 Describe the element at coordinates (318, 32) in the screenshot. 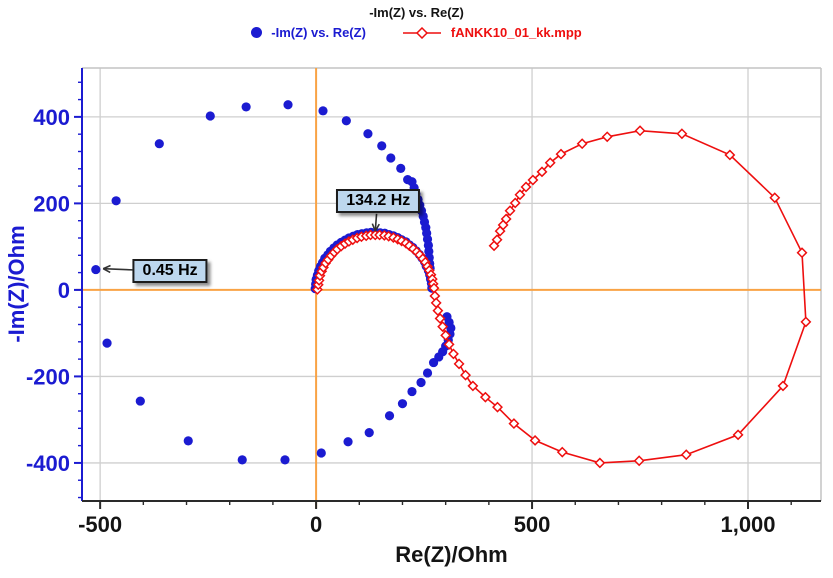

I see `legend-label-measured: -Im(Z) vs. Re(Z)` at that location.